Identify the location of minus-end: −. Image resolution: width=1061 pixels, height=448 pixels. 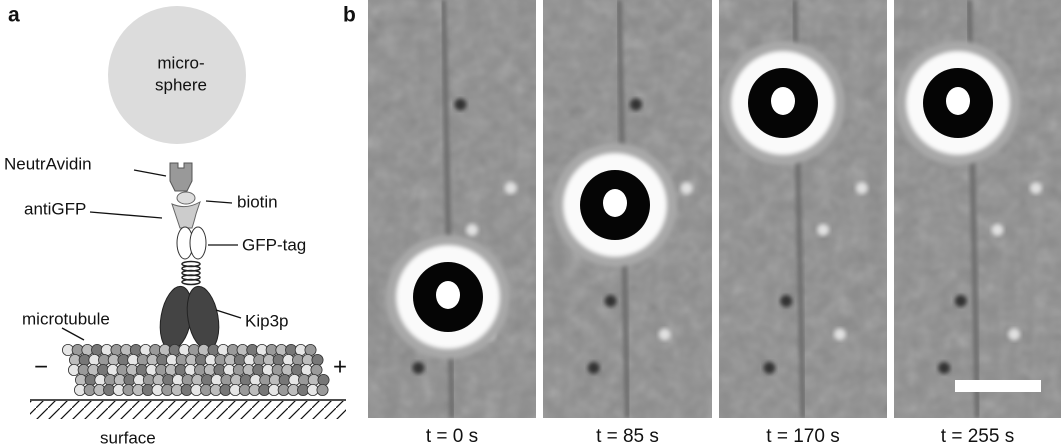
(41, 366).